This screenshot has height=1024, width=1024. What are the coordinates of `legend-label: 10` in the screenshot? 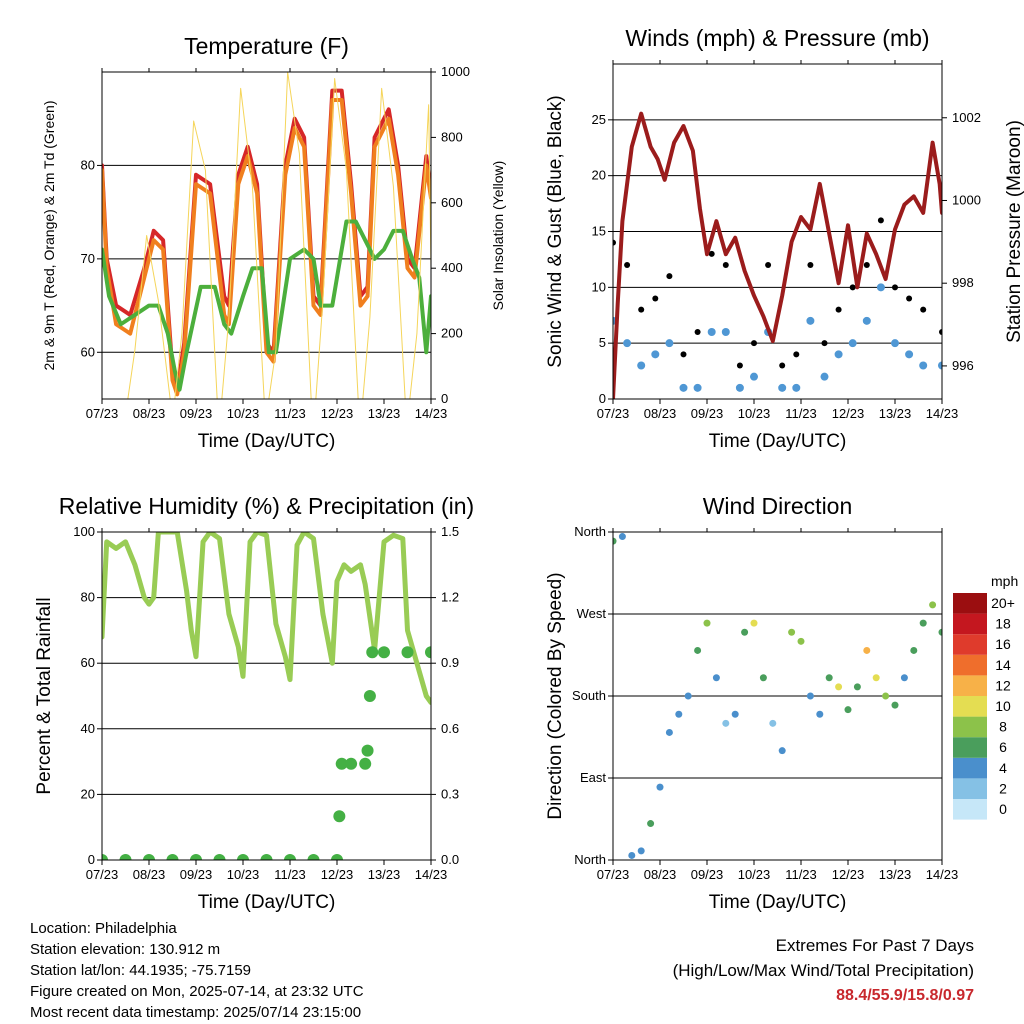 It's located at (1003, 706).